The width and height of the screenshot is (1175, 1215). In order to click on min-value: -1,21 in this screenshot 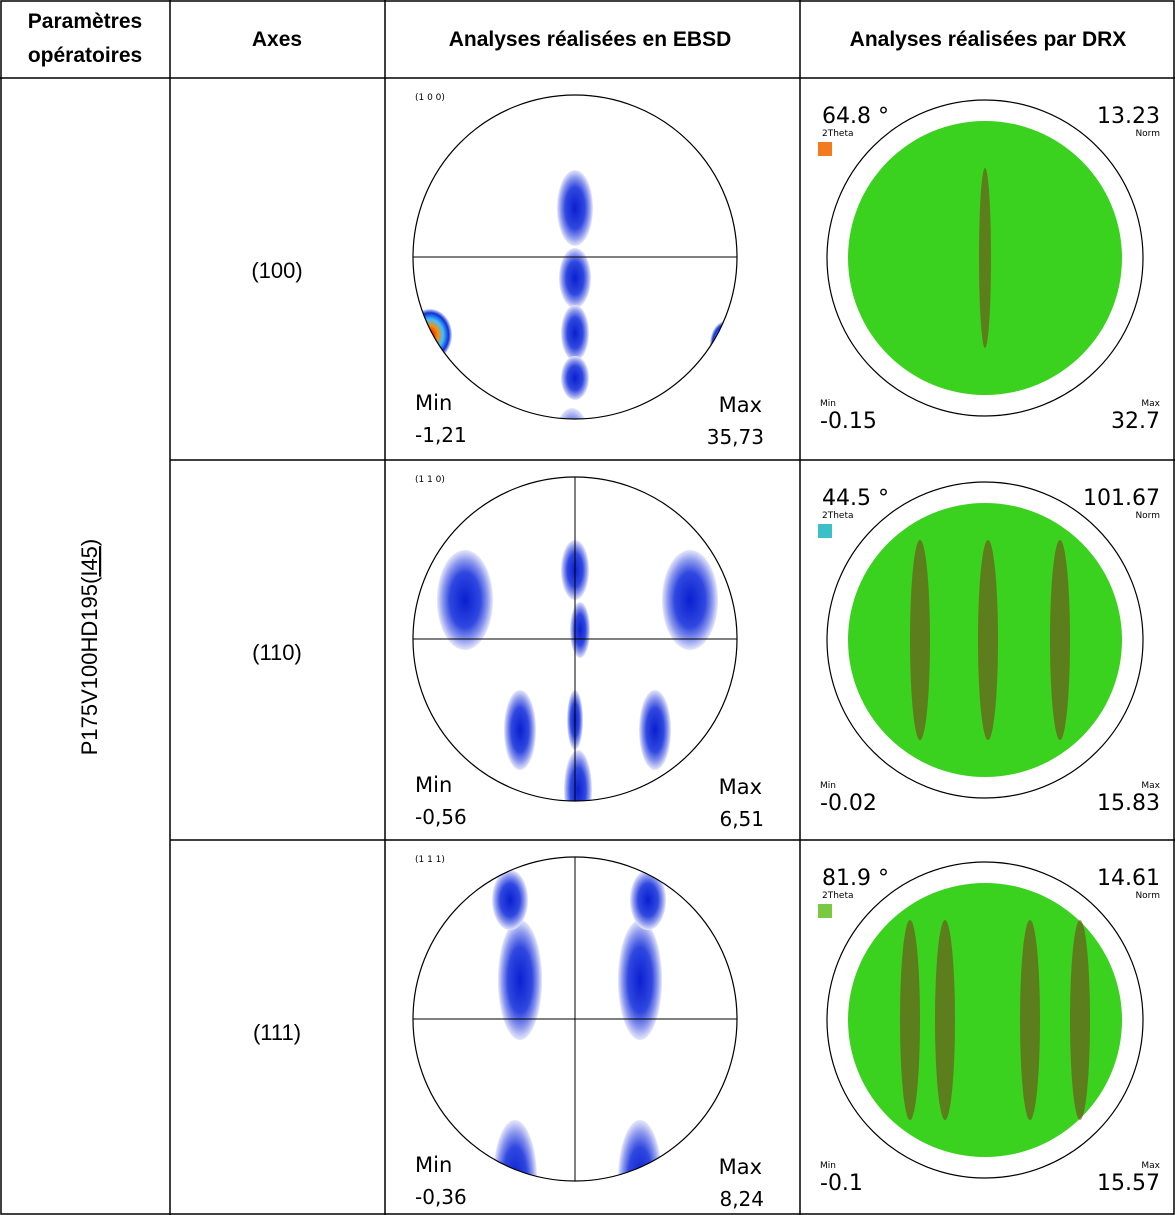, I will do `click(441, 435)`.